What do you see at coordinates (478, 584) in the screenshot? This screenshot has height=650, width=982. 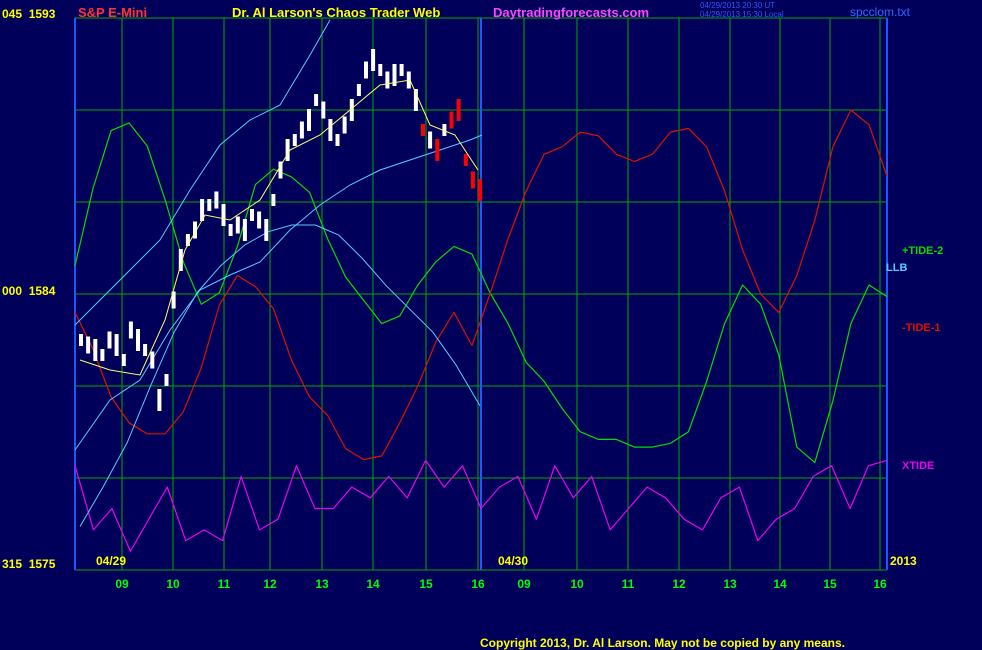 I see `x-tick-label-7: 16` at bounding box center [478, 584].